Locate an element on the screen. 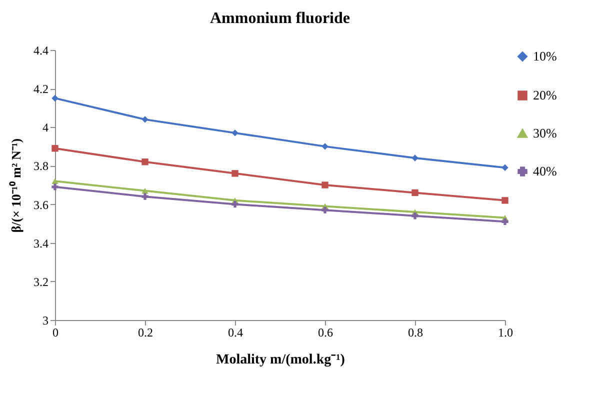 Image resolution: width=601 pixels, height=403 pixels. y-tick-label: 3.8 is located at coordinates (41, 166).